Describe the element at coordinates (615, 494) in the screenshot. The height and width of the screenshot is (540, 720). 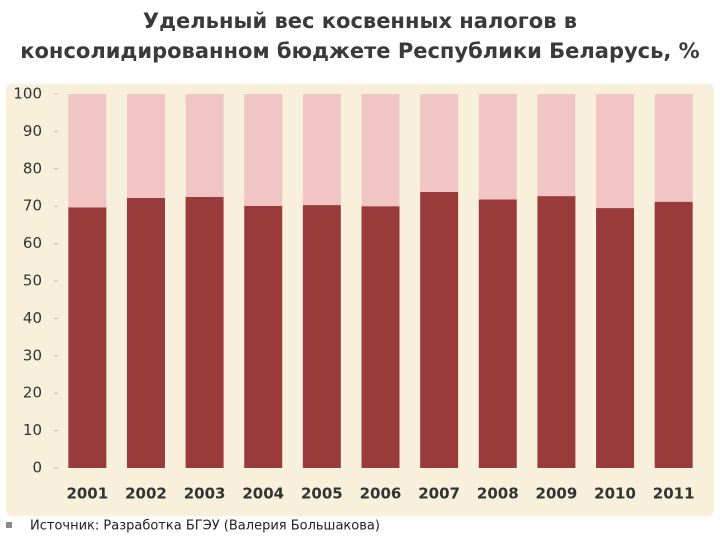
I see `x-tick-label: 2010` at that location.